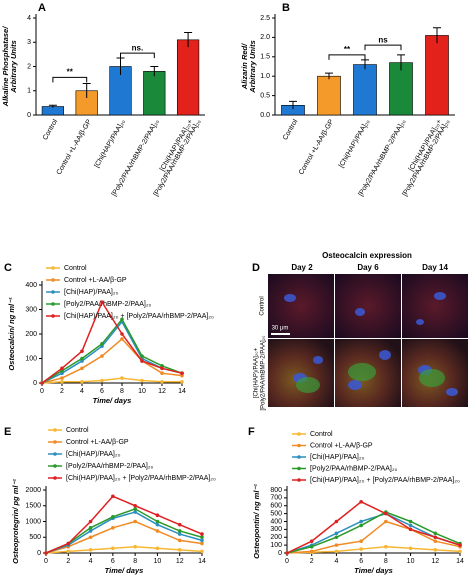 Image resolution: width=474 pixels, height=583 pixels. I want to click on x-axis-label: Time/ days, so click(124, 570).